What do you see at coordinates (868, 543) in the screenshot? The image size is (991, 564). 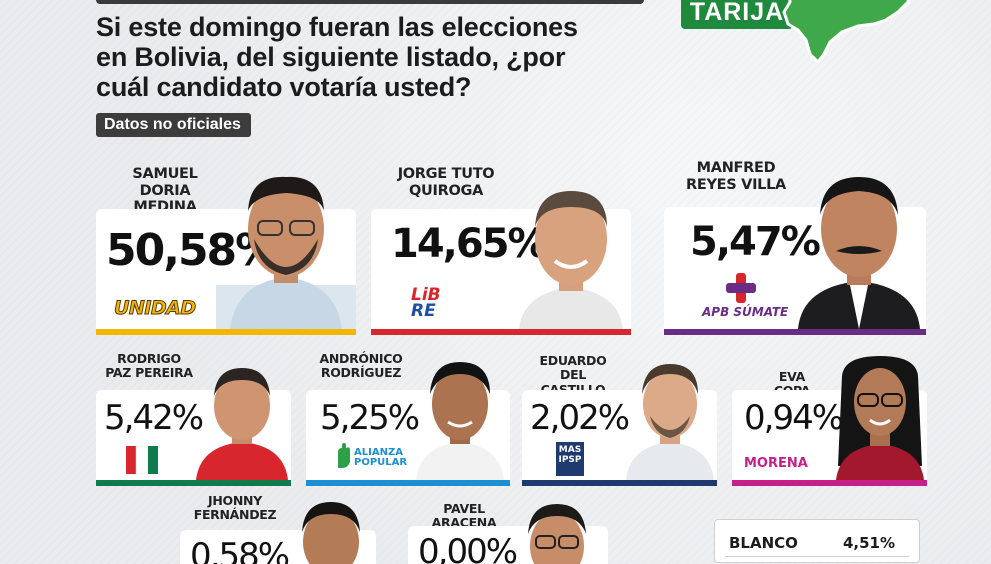 I see `blank-vote-value: 4,51%` at bounding box center [868, 543].